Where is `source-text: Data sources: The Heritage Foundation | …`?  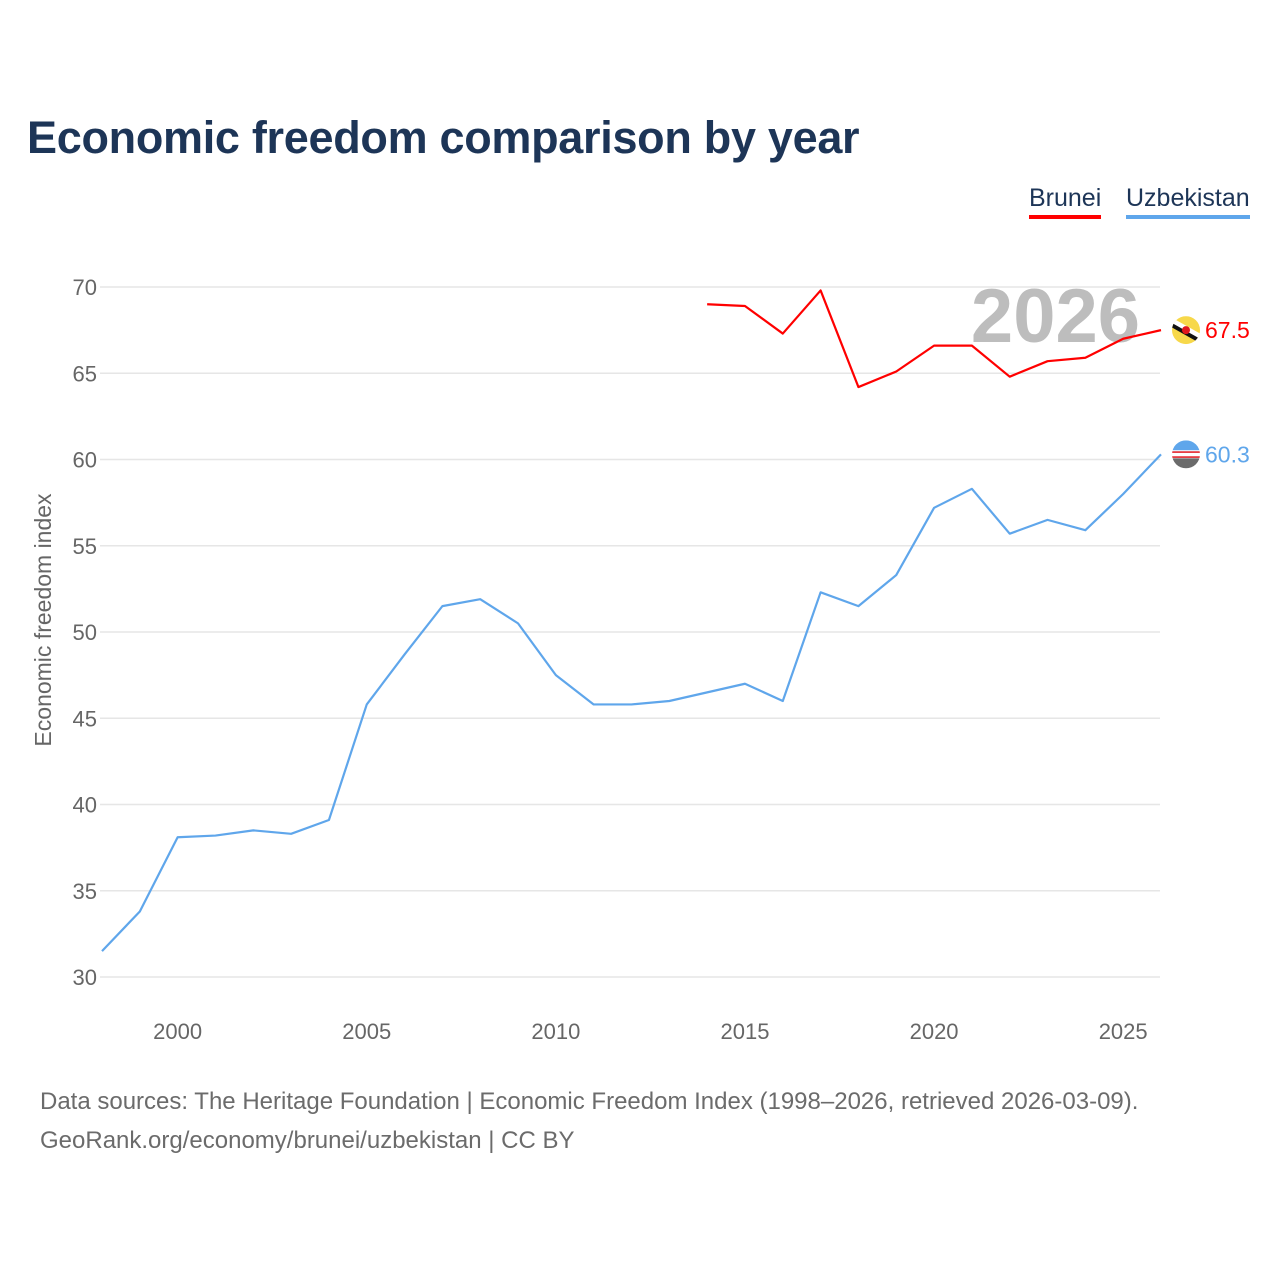
source-text: Data sources: The Heritage Foundation | … is located at coordinates (589, 1101).